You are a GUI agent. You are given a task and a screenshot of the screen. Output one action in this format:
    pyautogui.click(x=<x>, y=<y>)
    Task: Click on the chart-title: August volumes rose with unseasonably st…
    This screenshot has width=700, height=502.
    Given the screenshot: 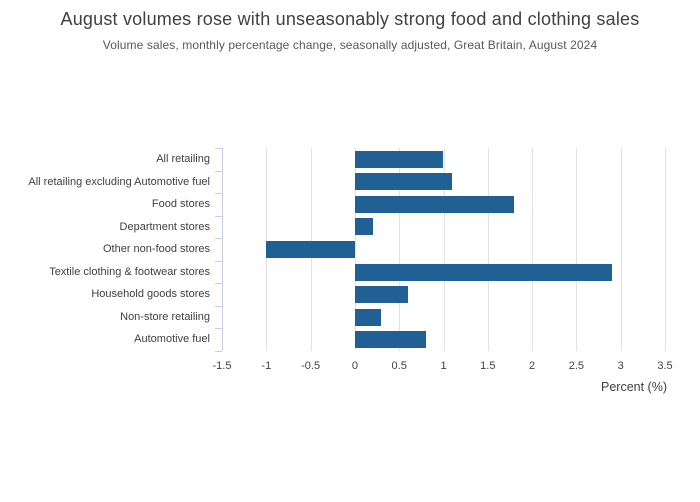 What is the action you would take?
    pyautogui.click(x=350, y=19)
    